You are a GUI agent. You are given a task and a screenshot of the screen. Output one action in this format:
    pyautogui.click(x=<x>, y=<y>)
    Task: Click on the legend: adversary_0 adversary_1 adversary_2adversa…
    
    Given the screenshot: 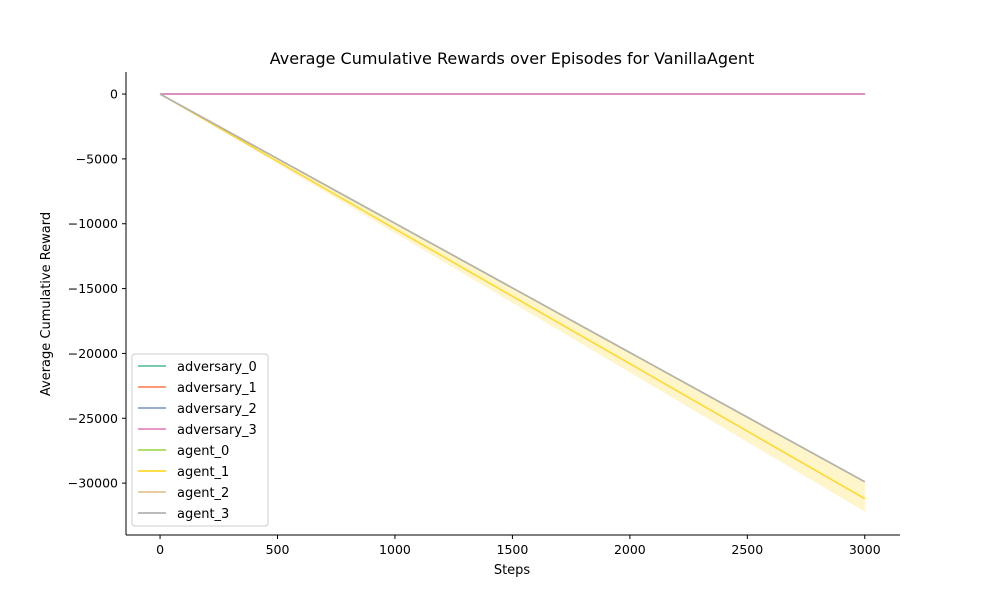 What is the action you would take?
    pyautogui.click(x=200, y=440)
    